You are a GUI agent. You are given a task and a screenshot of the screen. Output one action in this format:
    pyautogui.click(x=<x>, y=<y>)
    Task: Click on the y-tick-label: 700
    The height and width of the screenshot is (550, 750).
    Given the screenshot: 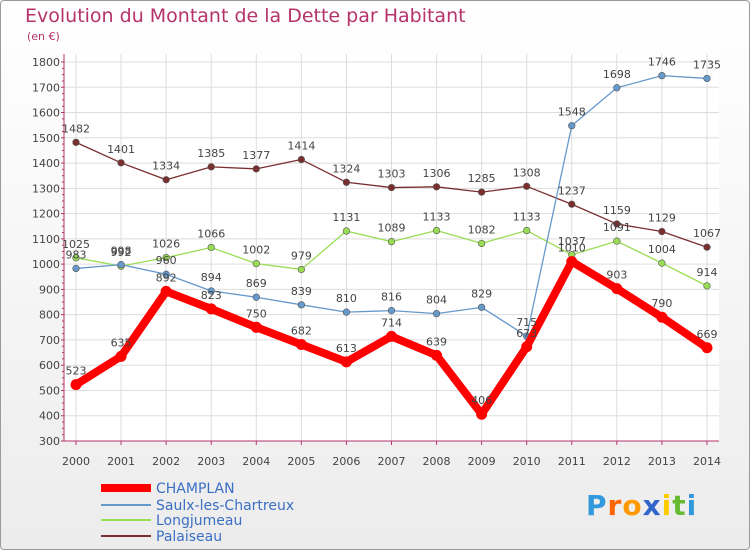 What is the action you would take?
    pyautogui.click(x=49, y=340)
    